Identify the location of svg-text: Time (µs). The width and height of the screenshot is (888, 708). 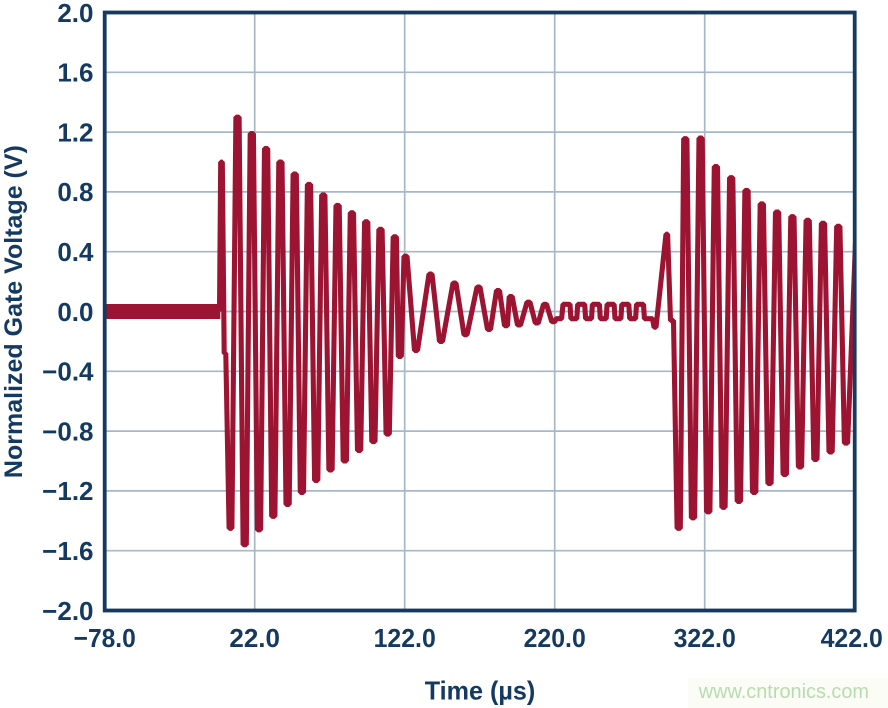
(480, 690).